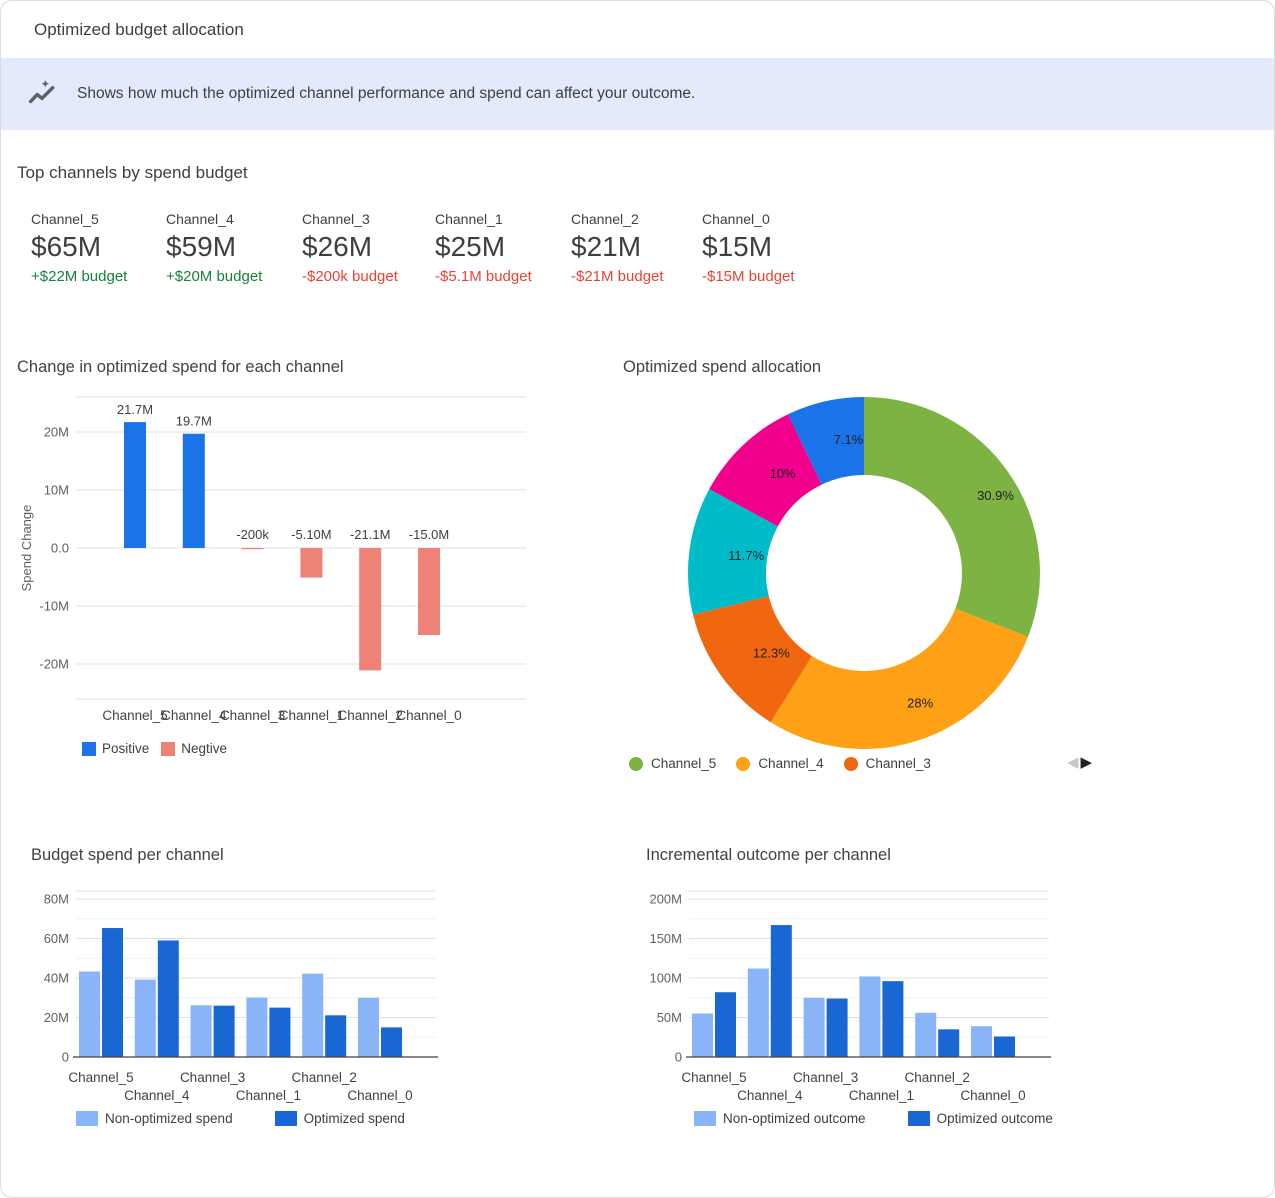 The height and width of the screenshot is (1198, 1275). I want to click on legend-prev-button: ◀, so click(1073, 762).